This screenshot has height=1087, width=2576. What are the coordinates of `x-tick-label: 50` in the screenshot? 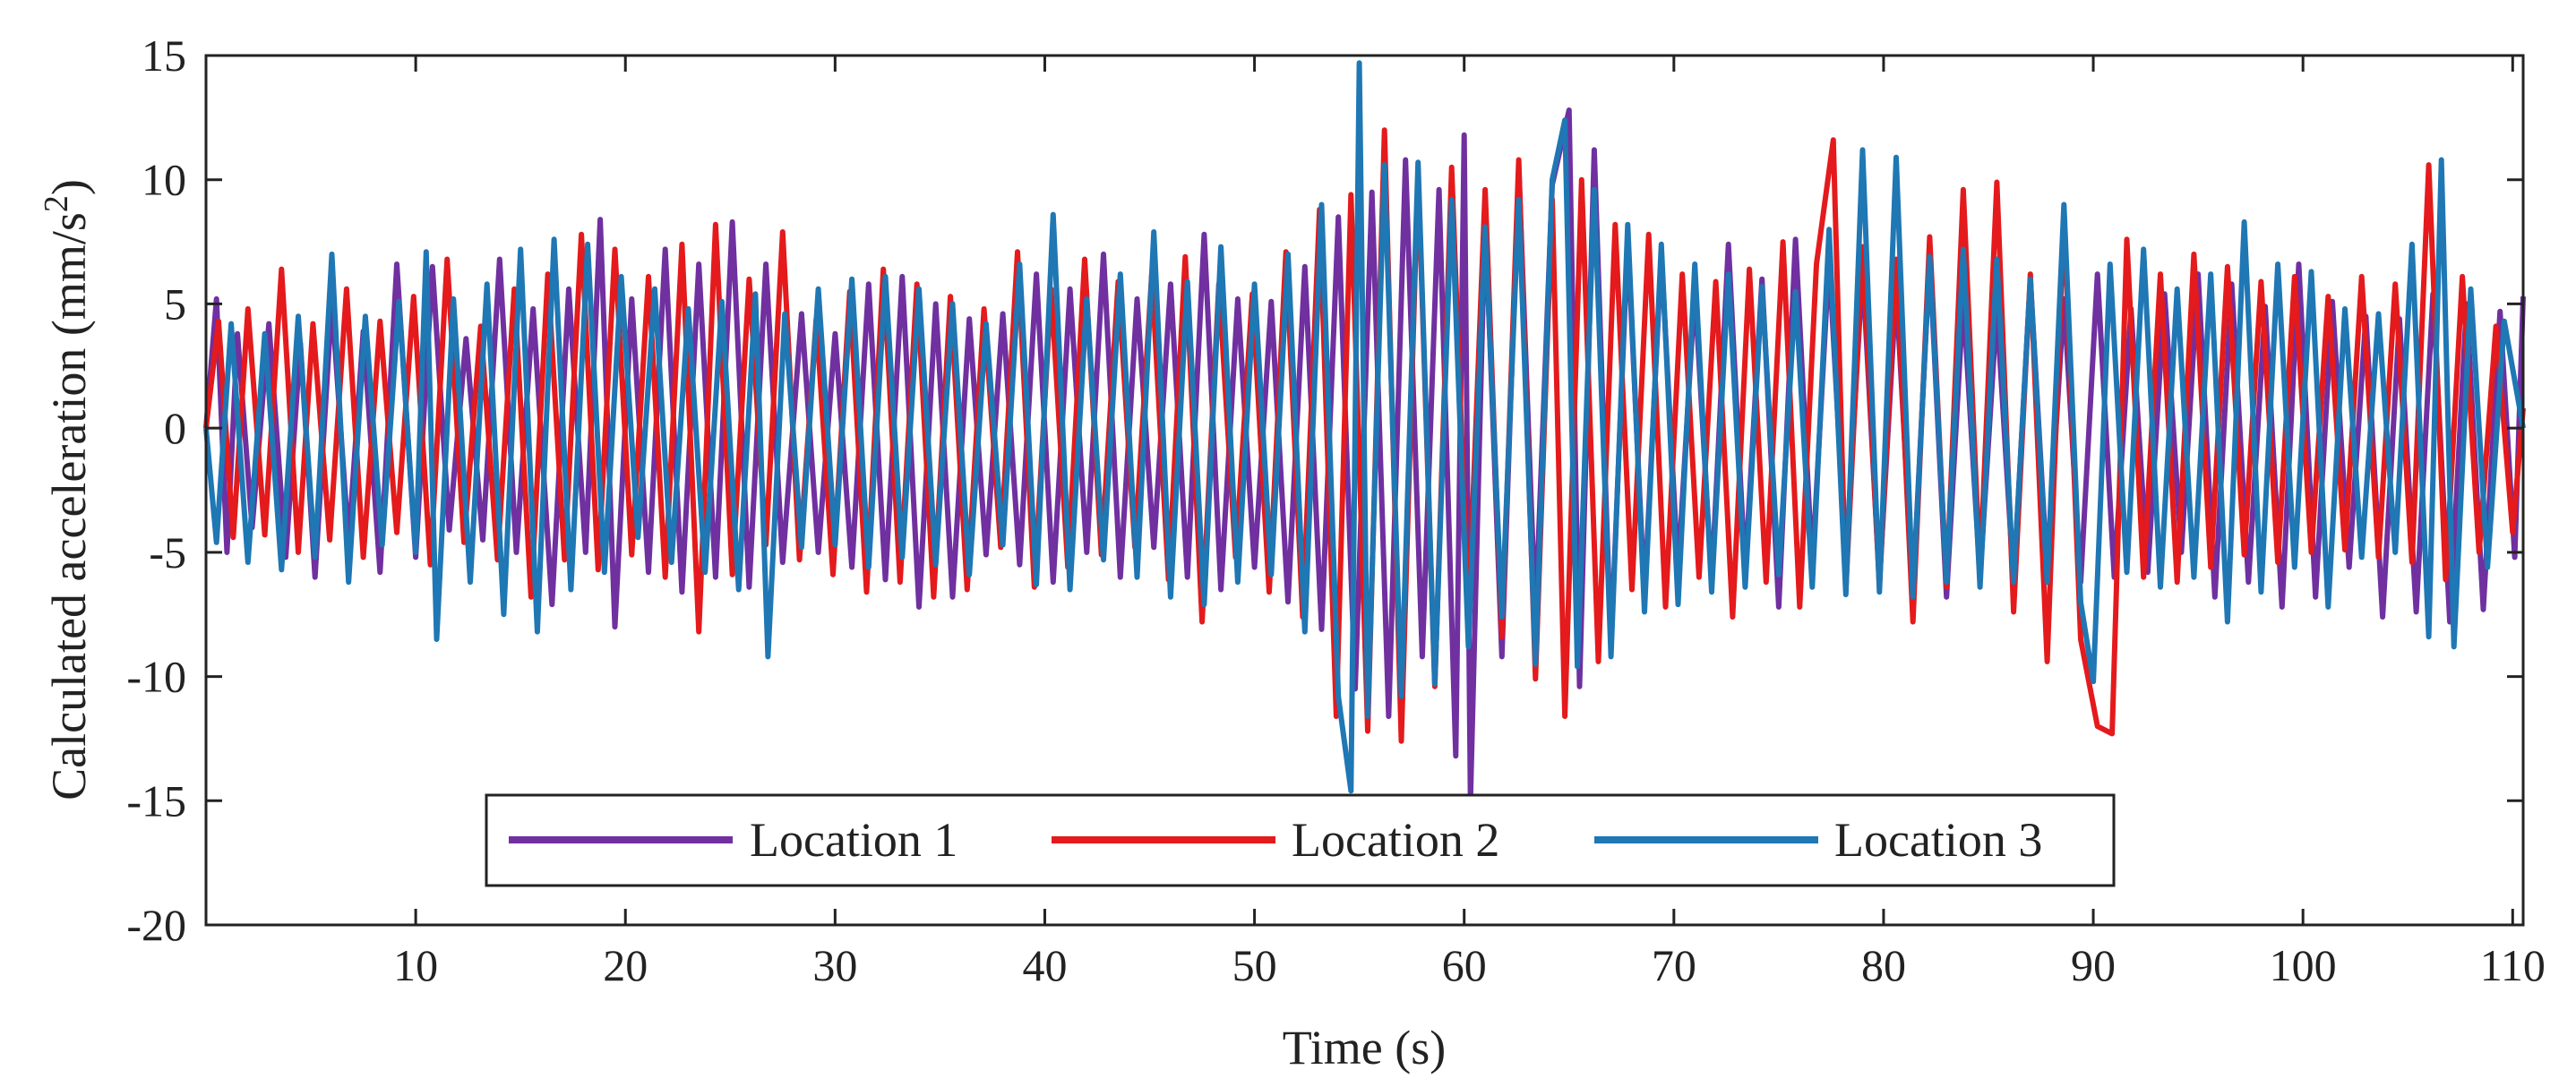 It's located at (1254, 965).